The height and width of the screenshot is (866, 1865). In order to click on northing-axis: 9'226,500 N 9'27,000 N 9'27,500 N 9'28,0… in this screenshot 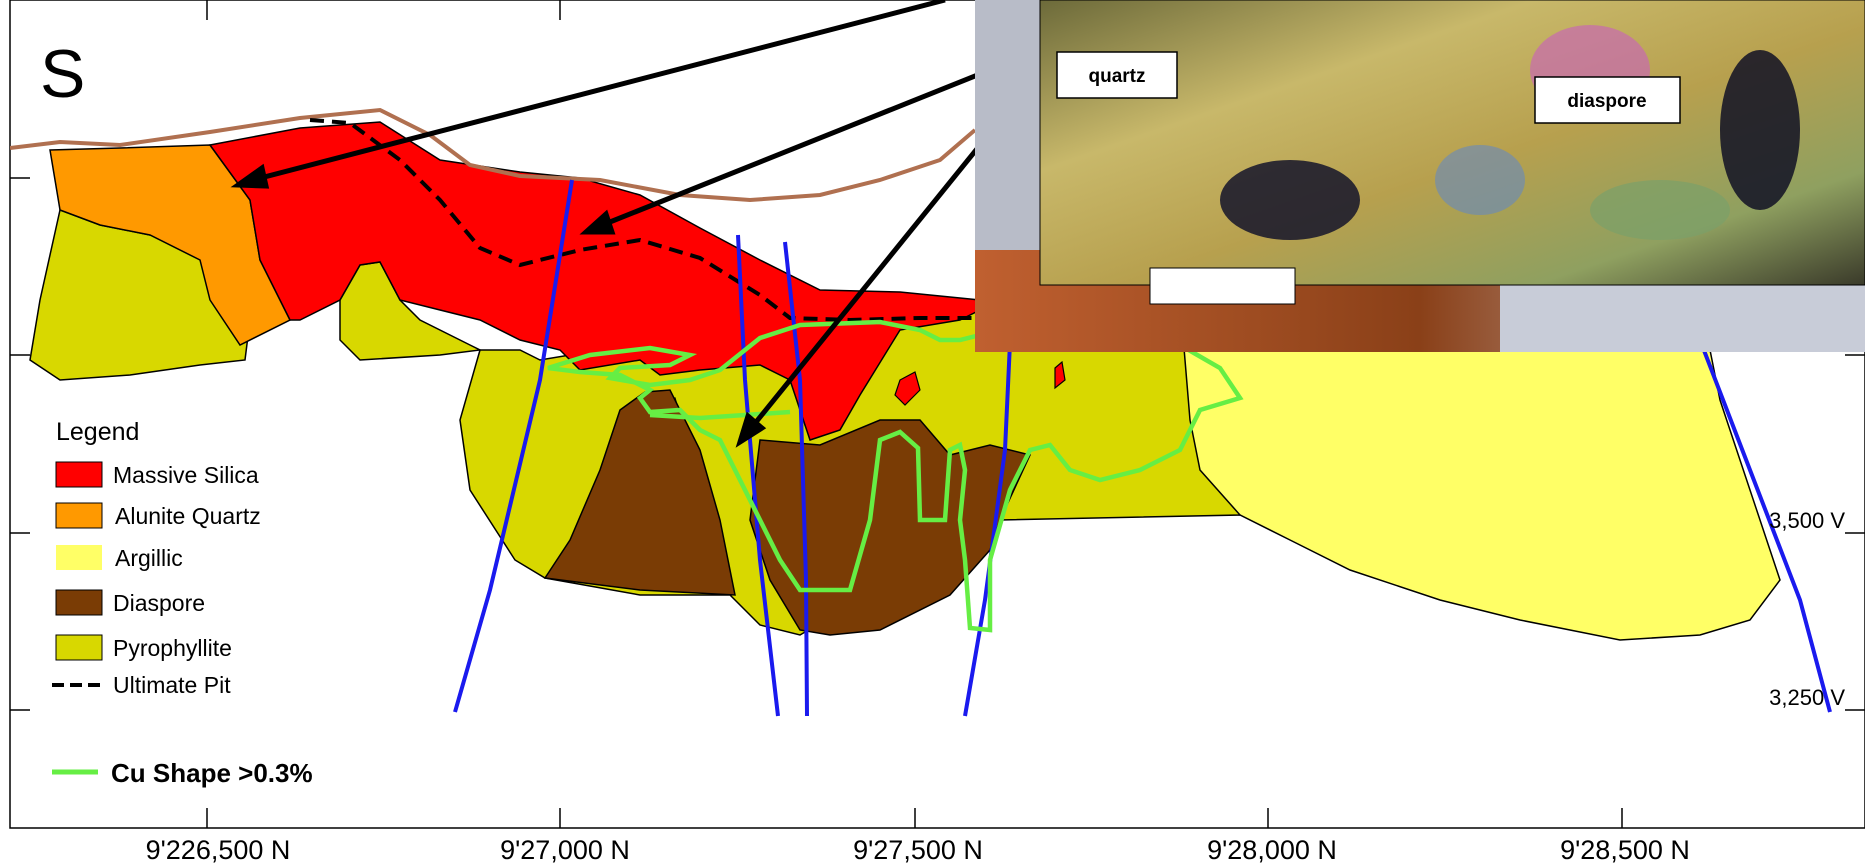, I will do `click(918, 850)`.